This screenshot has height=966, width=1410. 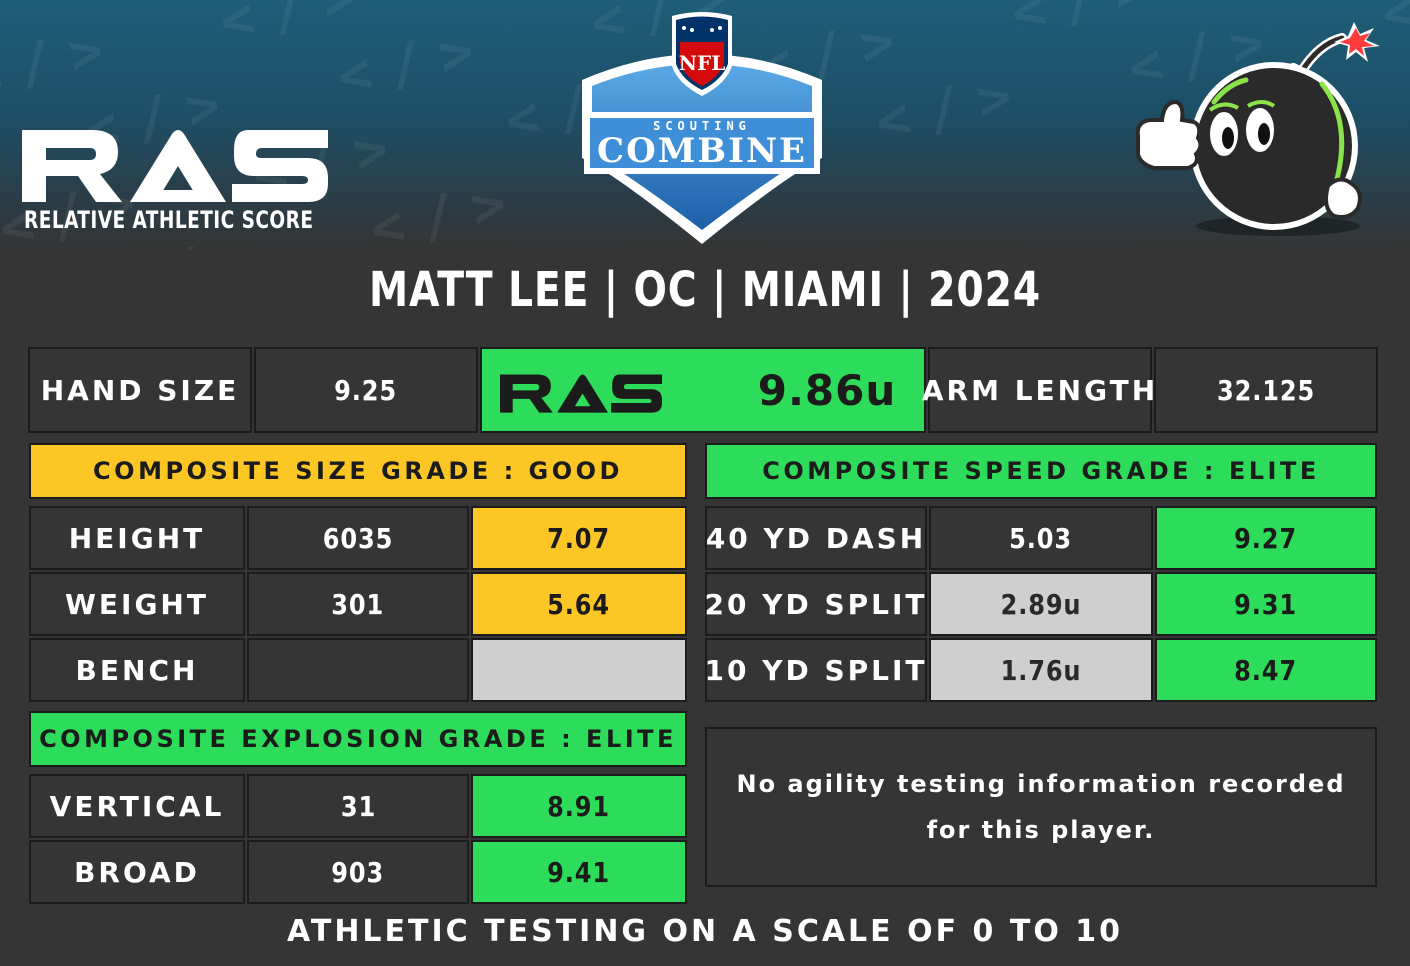 I want to click on ras-logo, so click(x=175, y=165).